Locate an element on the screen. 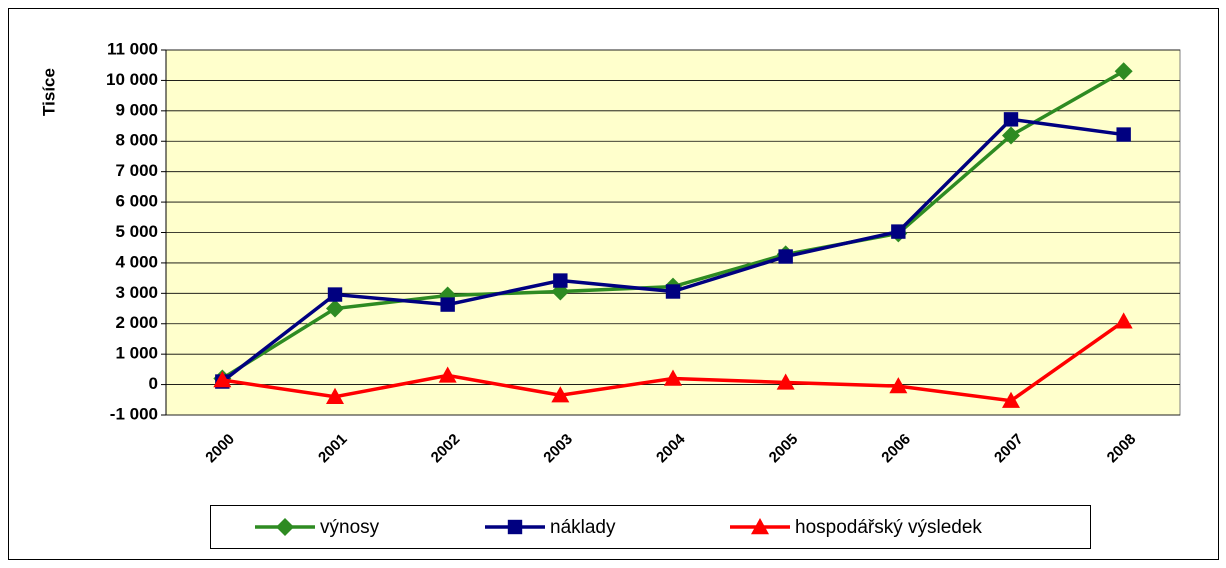 The width and height of the screenshot is (1226, 568). y-axis-label: Tisíce is located at coordinates (48, 92).